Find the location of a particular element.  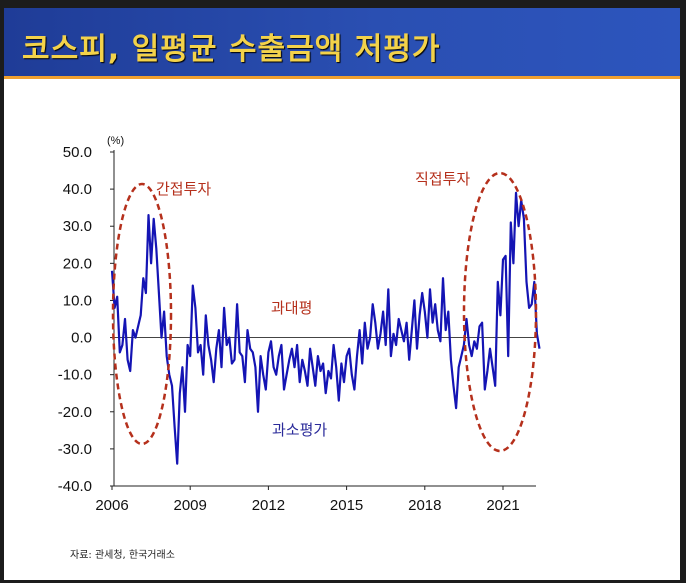

x-tick-label: 2006 is located at coordinates (111, 505).